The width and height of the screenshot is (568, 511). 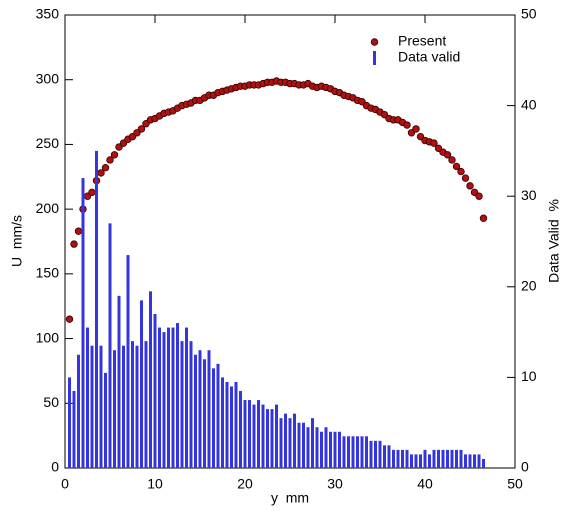 I want to click on x-tick-label: 40, so click(x=425, y=484).